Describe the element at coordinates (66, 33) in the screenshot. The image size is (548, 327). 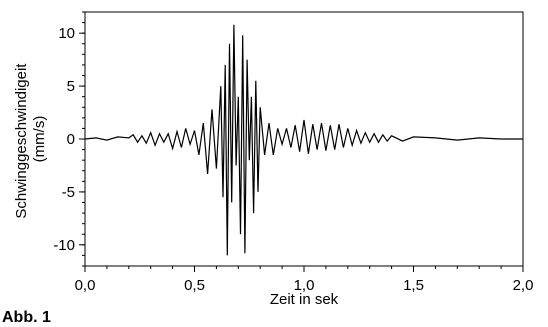
I see `y-tick-label: 10` at that location.